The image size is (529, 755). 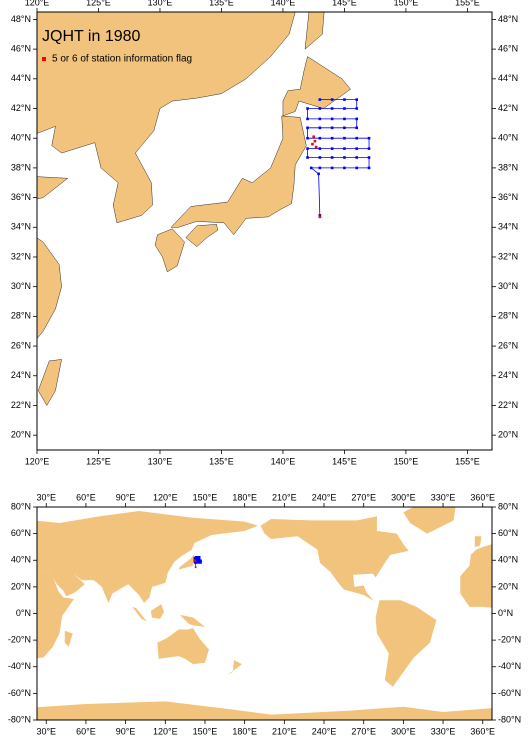 I want to click on x-tick-label: 360°E, so click(x=482, y=497).